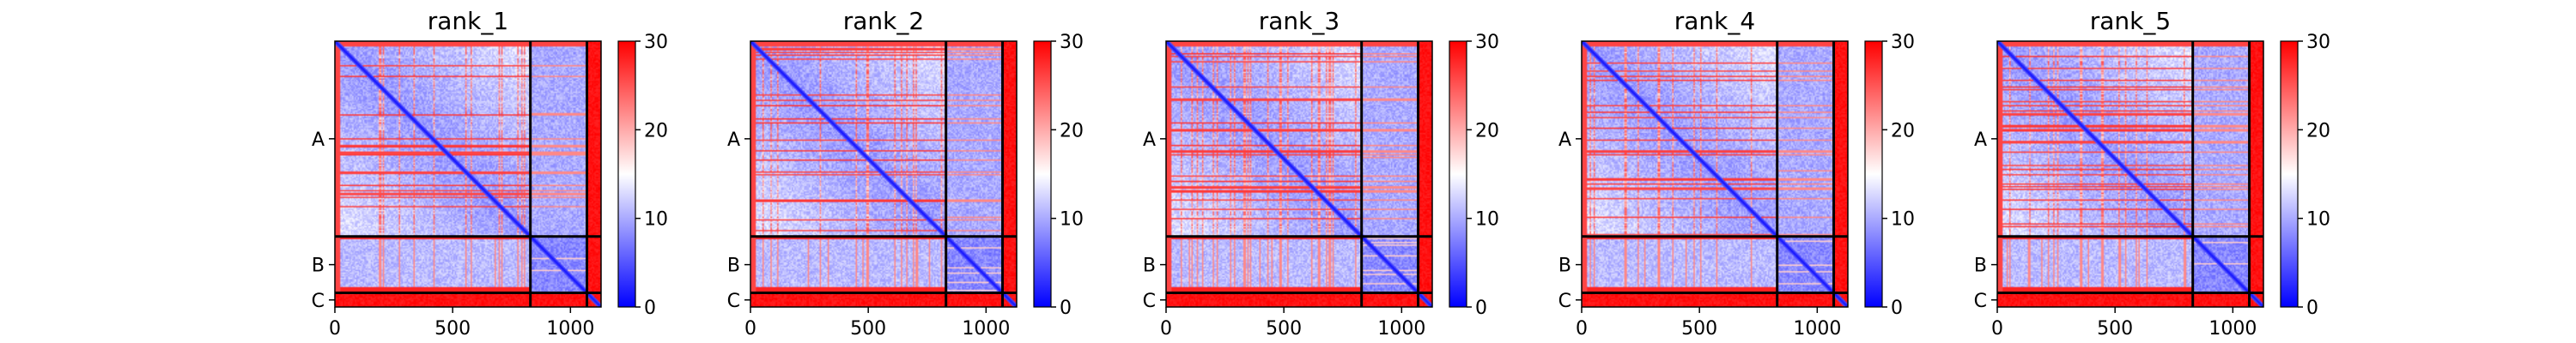  Describe the element at coordinates (884, 21) in the screenshot. I see `panel-title: rank_2` at that location.